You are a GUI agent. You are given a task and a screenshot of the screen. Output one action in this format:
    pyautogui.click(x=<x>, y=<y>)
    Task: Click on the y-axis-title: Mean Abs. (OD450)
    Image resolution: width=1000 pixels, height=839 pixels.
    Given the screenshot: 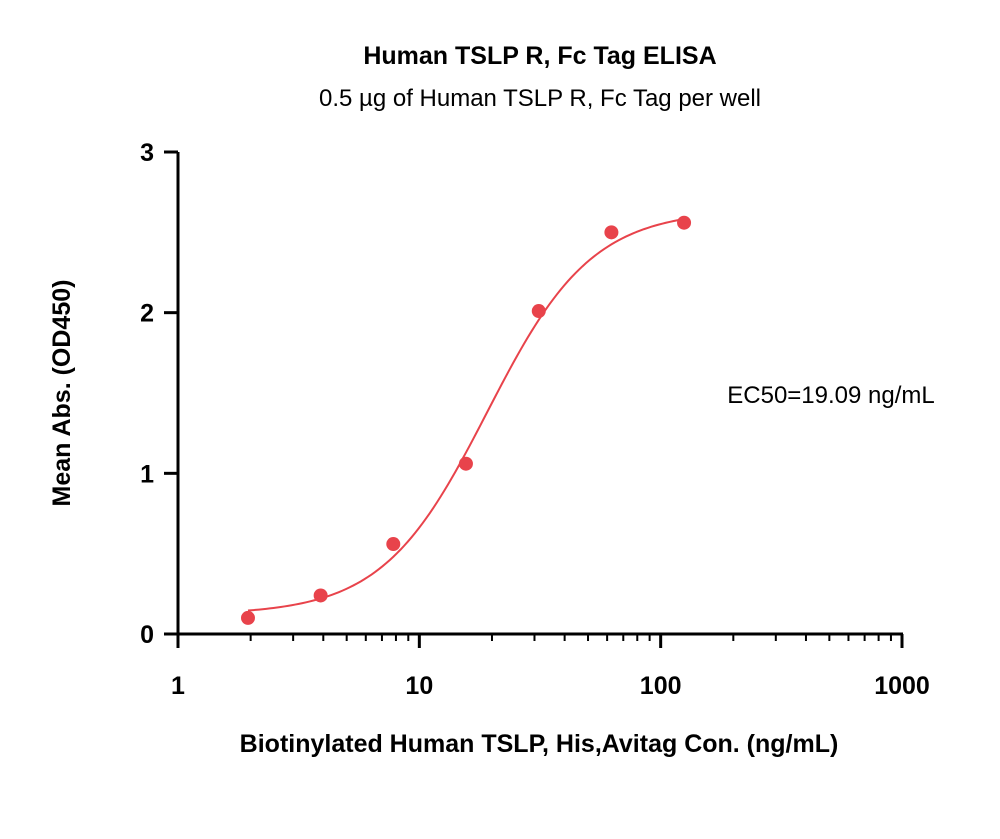 What is the action you would take?
    pyautogui.click(x=62, y=393)
    